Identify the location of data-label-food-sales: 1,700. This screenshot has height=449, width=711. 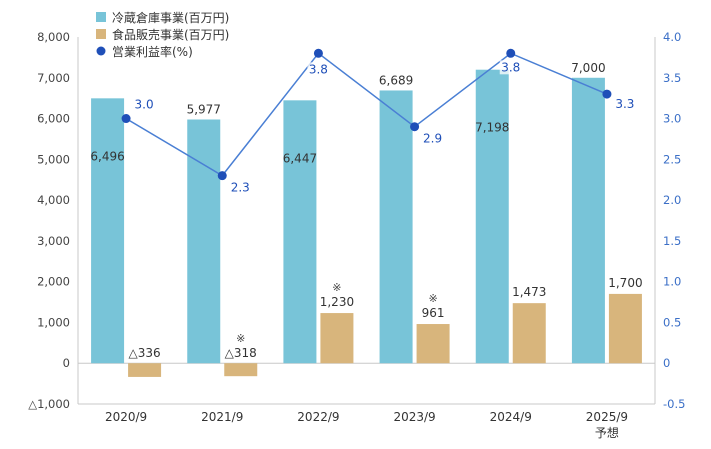
(625, 283).